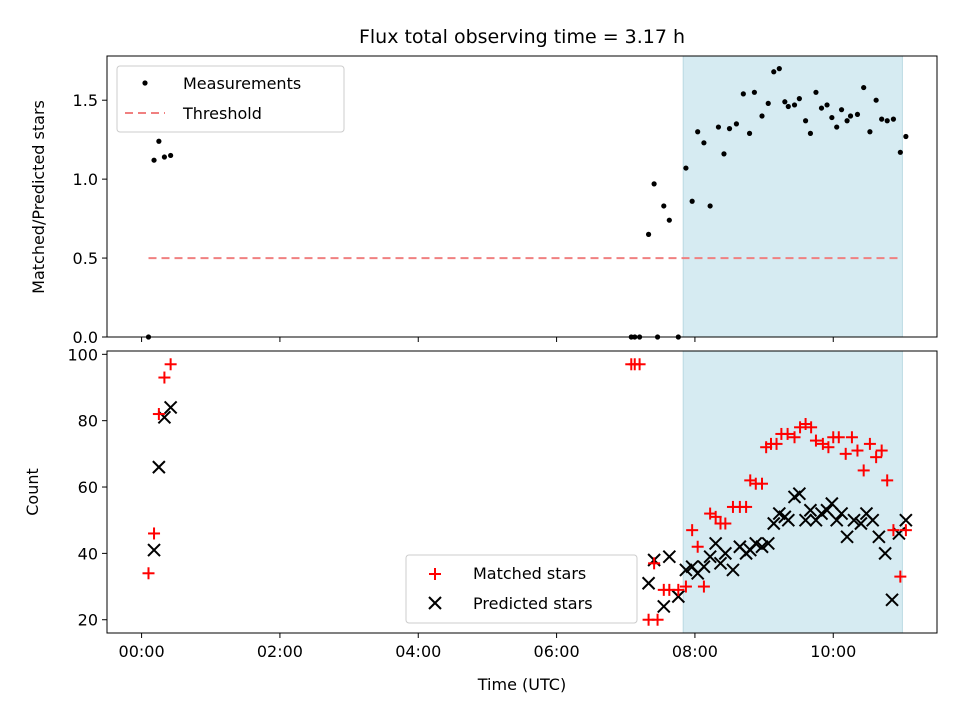 The width and height of the screenshot is (960, 720). Describe the element at coordinates (88, 421) in the screenshot. I see `bottom-y-tick-label: 80` at that location.